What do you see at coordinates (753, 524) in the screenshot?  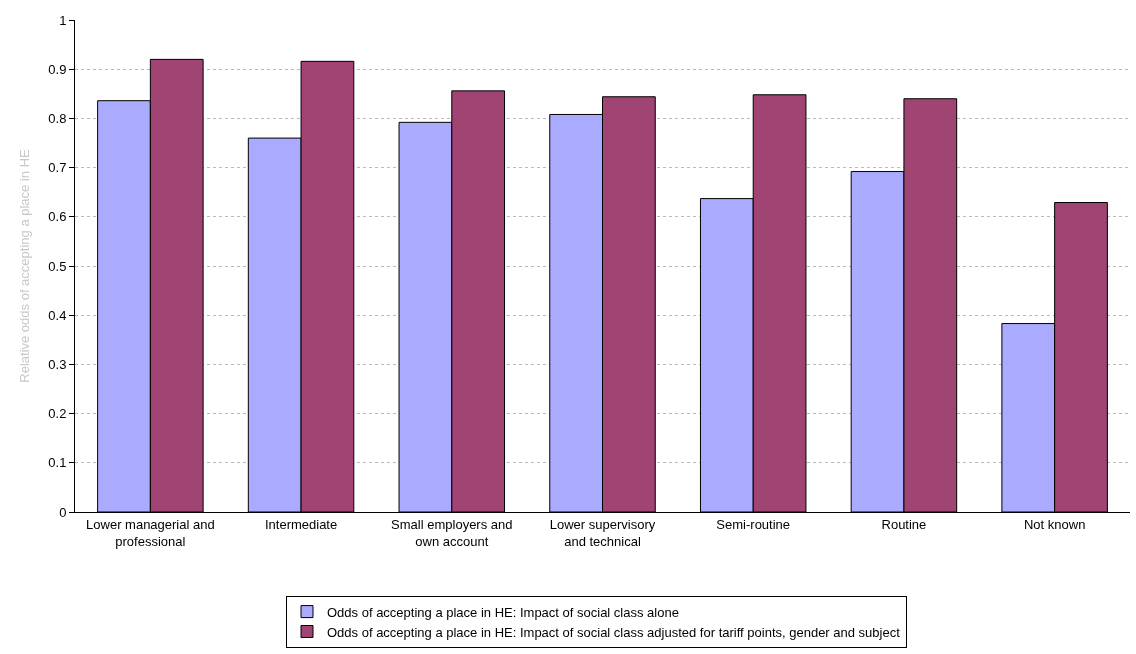 I see `x-tick-label: Semi-routine` at bounding box center [753, 524].